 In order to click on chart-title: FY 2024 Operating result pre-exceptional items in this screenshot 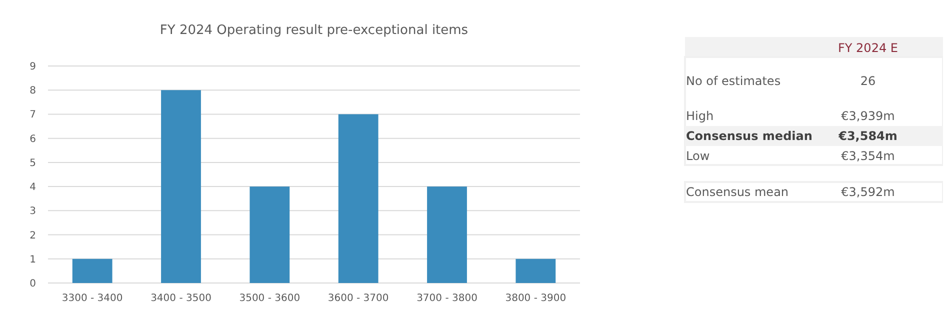, I will do `click(314, 30)`.